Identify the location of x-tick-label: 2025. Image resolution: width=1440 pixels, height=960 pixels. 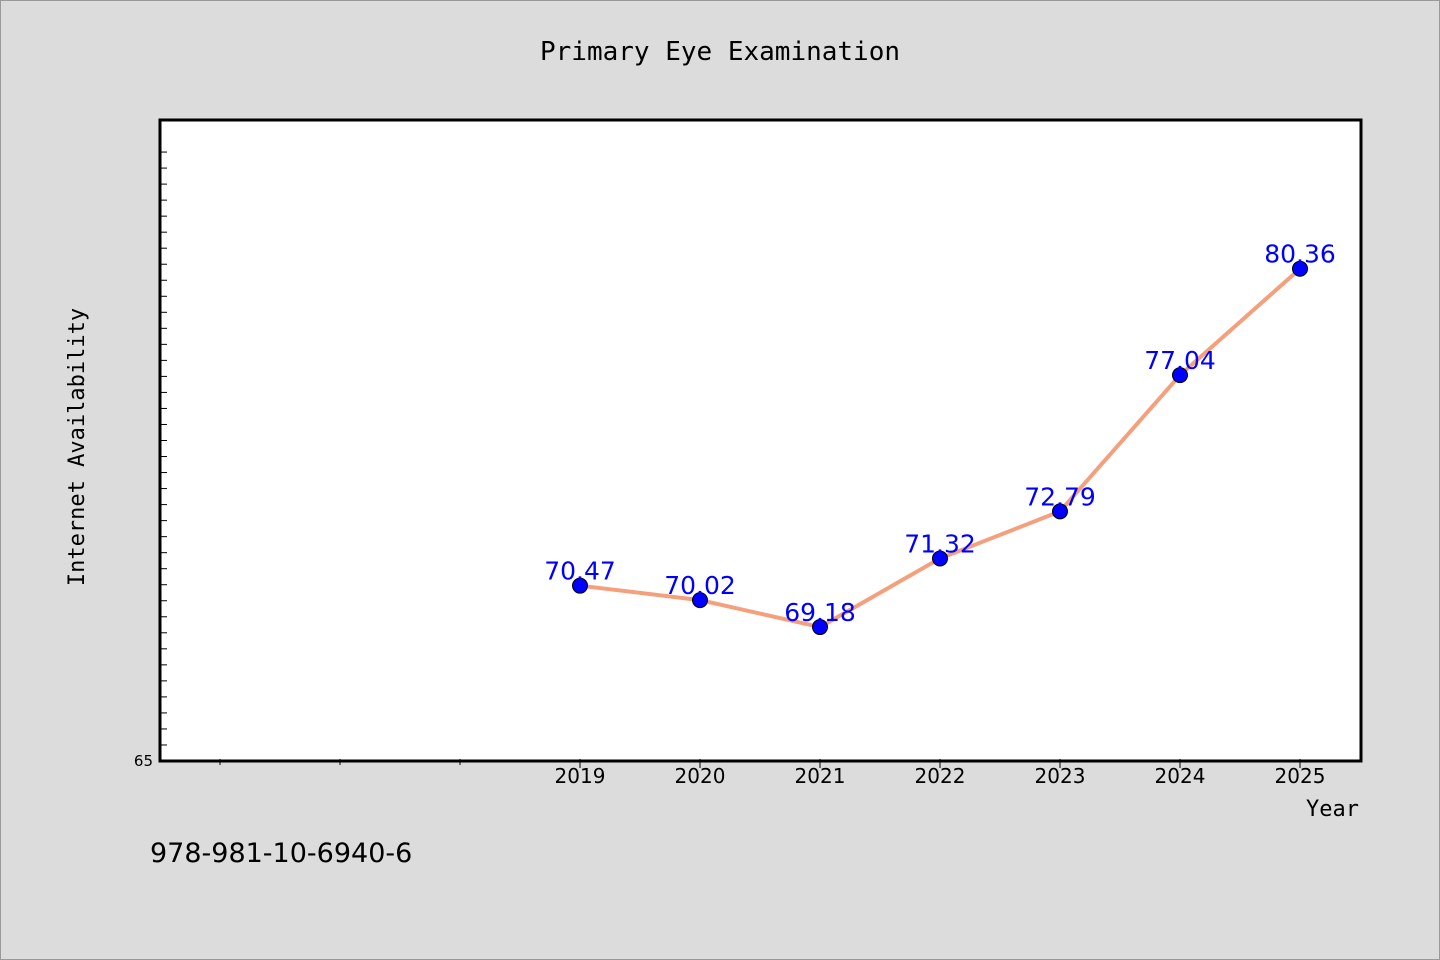
(1300, 776).